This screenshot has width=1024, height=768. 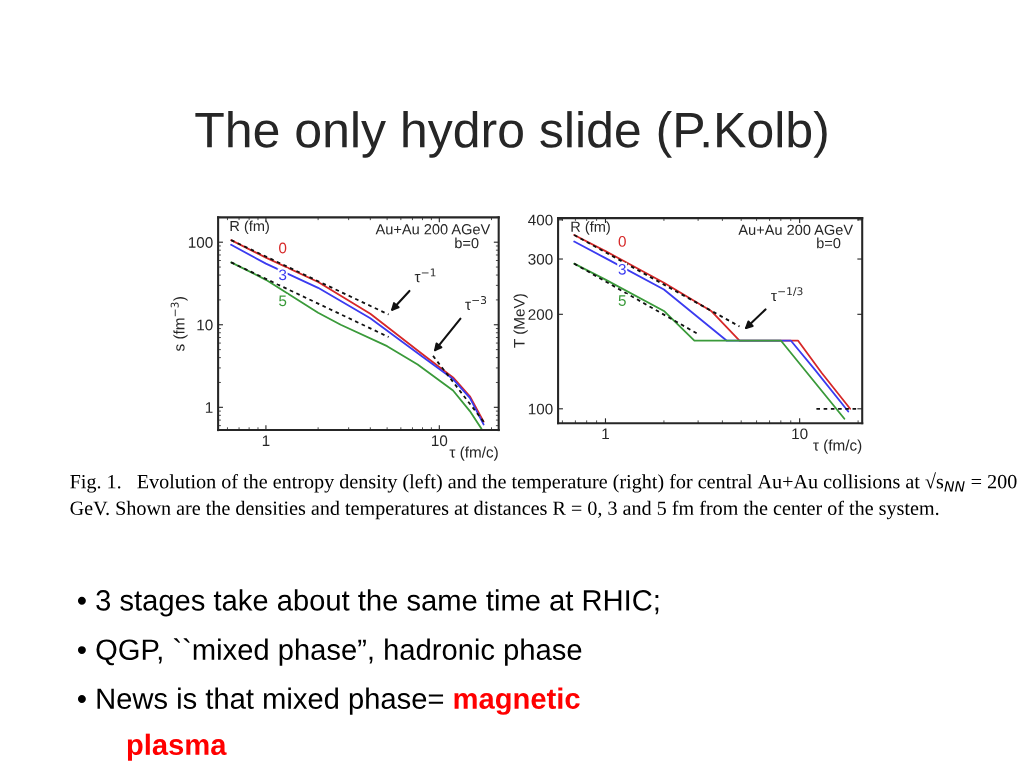 I want to click on text: The only hydro slide (P.Kolb), so click(x=511, y=134).